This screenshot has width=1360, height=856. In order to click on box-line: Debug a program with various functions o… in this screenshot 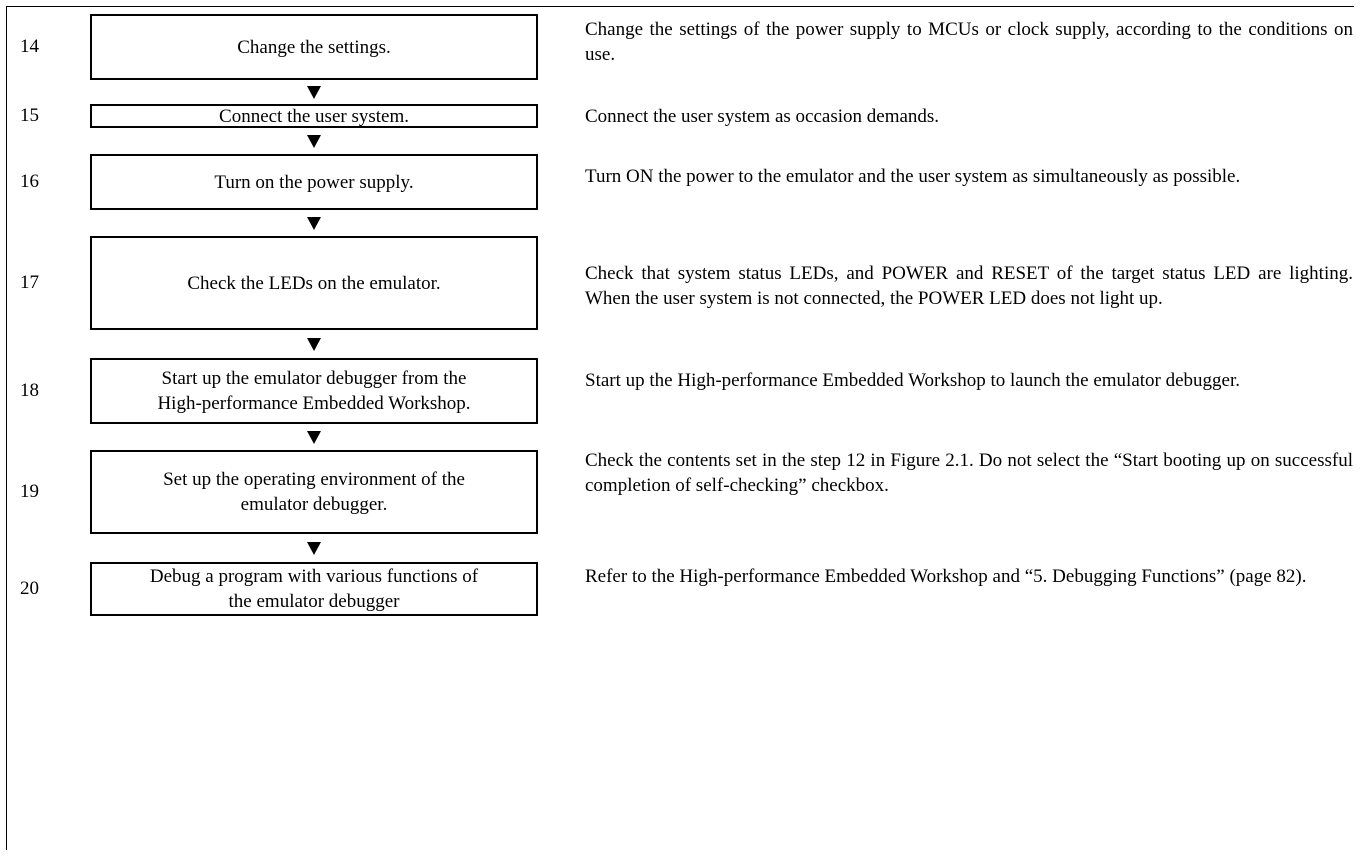, I will do `click(314, 576)`.